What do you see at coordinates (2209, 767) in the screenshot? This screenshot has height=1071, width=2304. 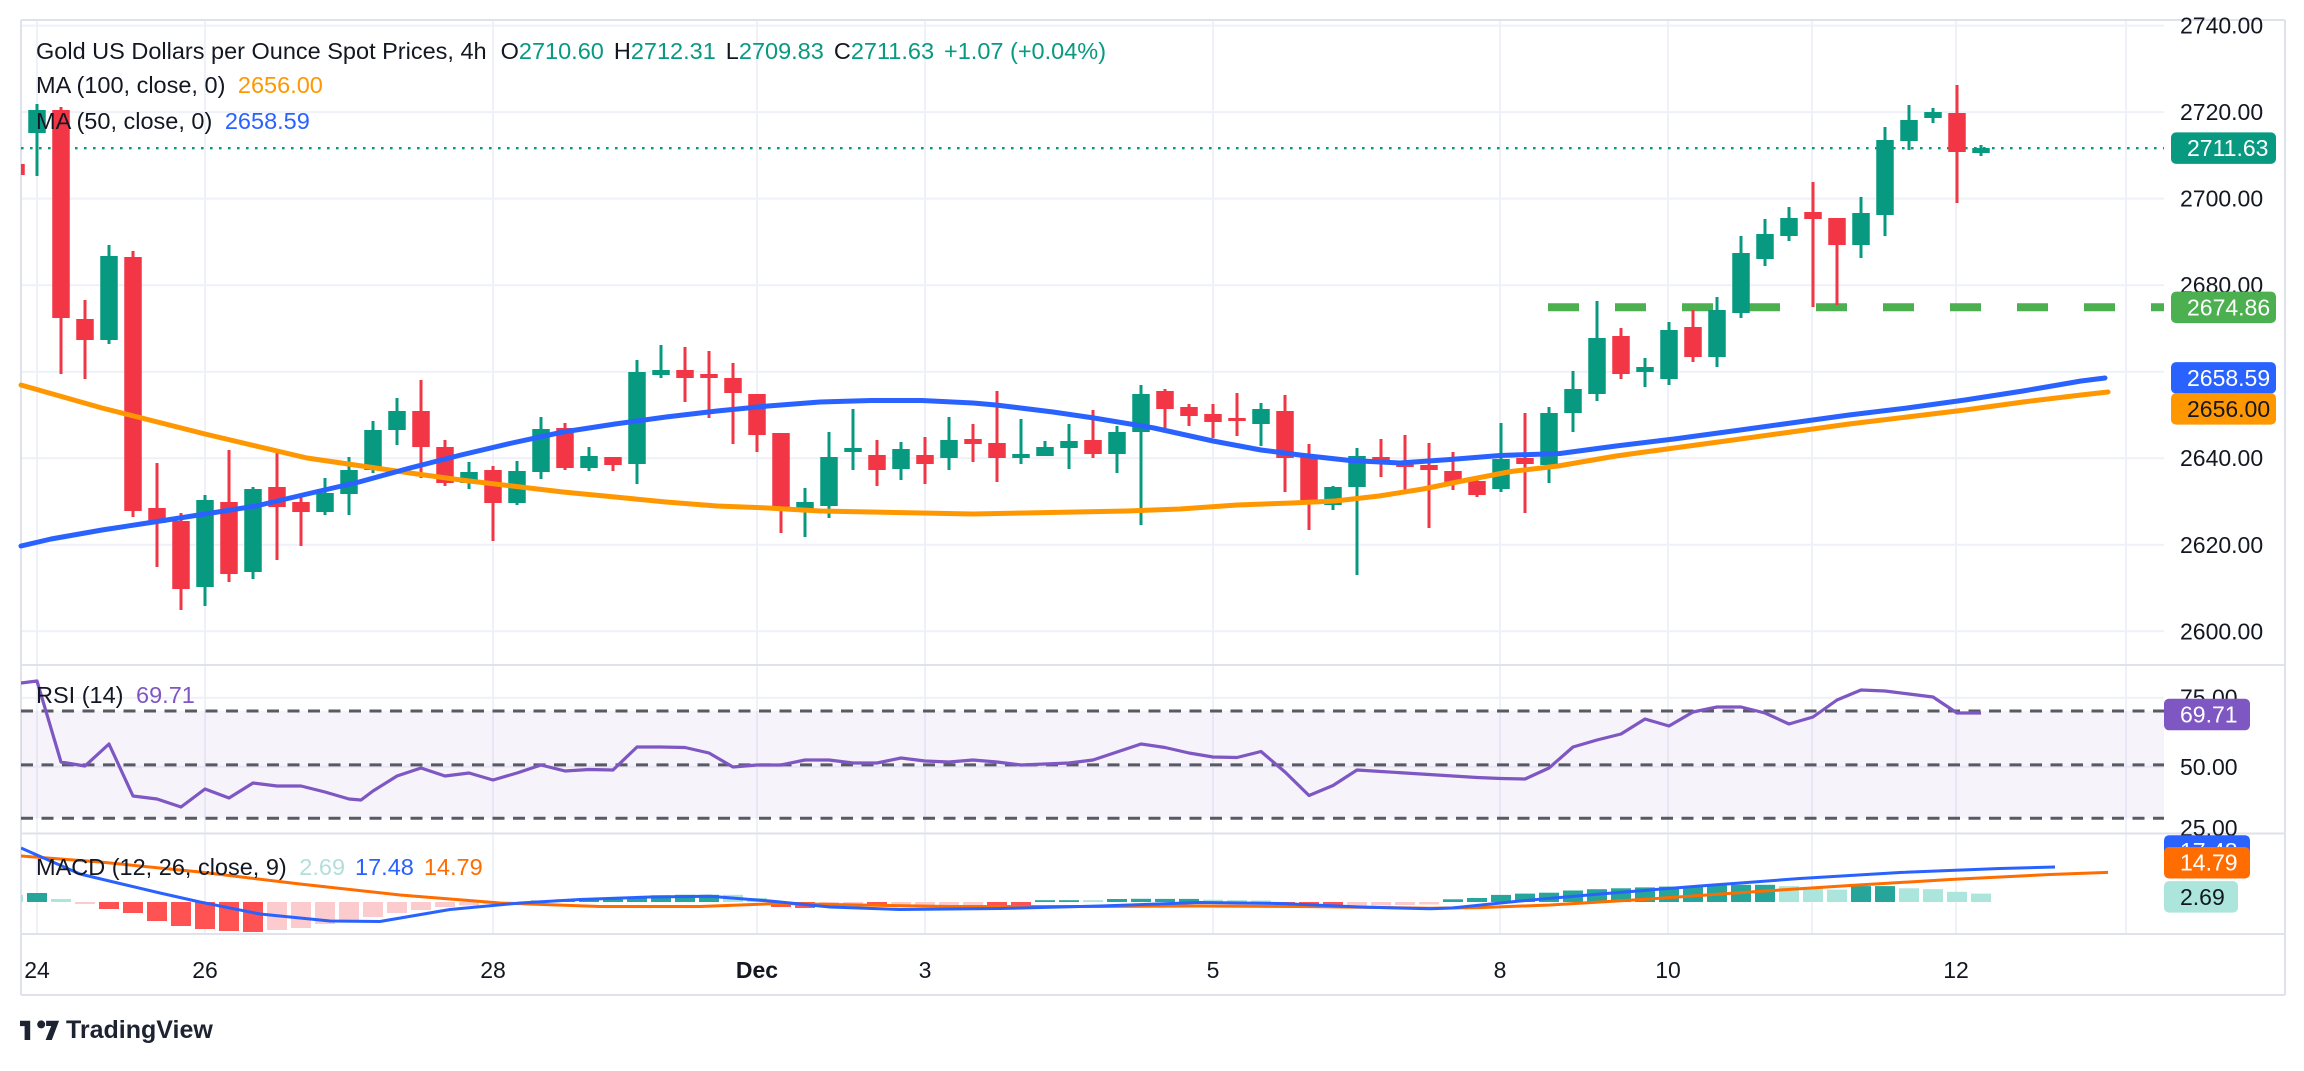 I see `svg-text: 50.00` at bounding box center [2209, 767].